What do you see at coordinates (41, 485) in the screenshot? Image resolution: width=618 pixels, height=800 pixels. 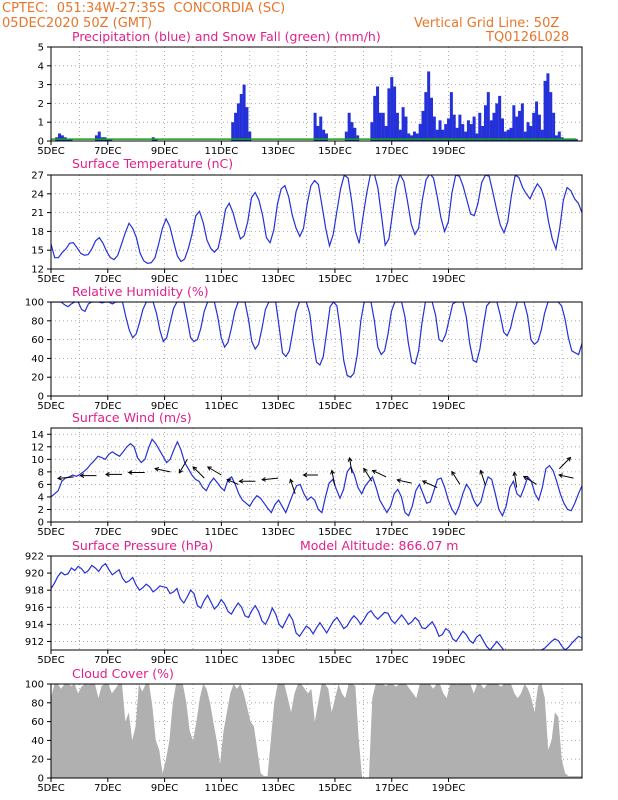 I see `y-tick-label: 6` at bounding box center [41, 485].